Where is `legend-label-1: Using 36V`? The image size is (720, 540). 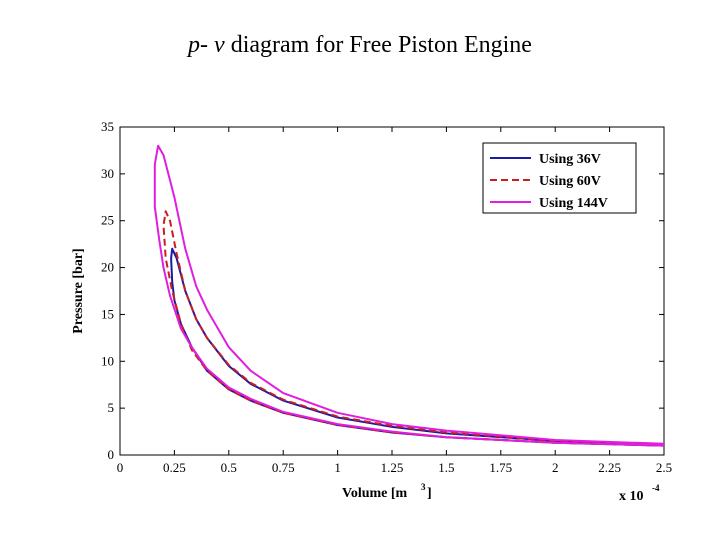 legend-label-1: Using 36V is located at coordinates (570, 159).